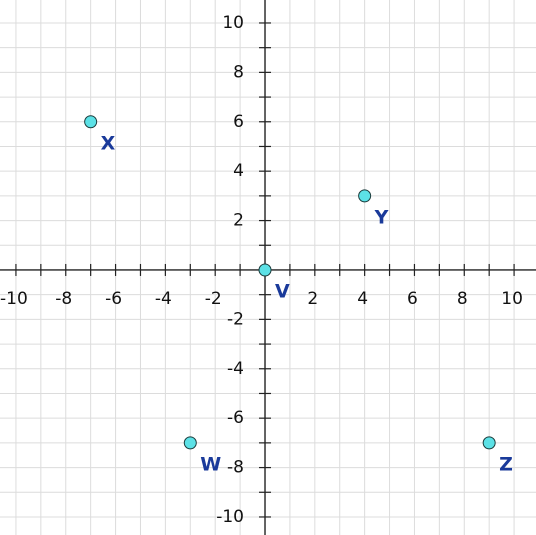  What do you see at coordinates (512, 299) in the screenshot?
I see `x-tick-label: 10` at bounding box center [512, 299].